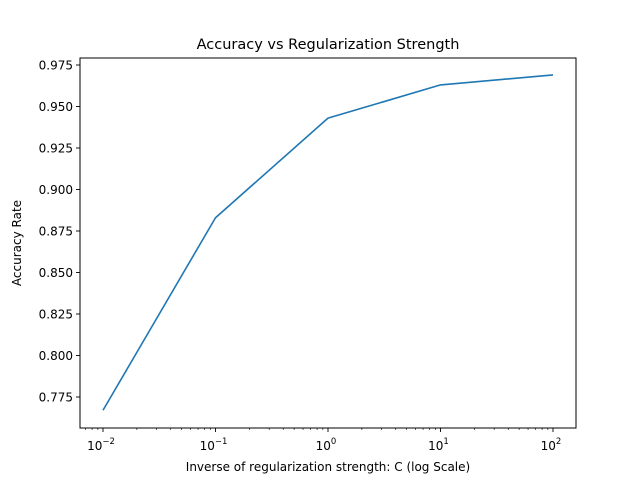  I want to click on y-axis-label: Accuracy Rate, so click(17, 243).